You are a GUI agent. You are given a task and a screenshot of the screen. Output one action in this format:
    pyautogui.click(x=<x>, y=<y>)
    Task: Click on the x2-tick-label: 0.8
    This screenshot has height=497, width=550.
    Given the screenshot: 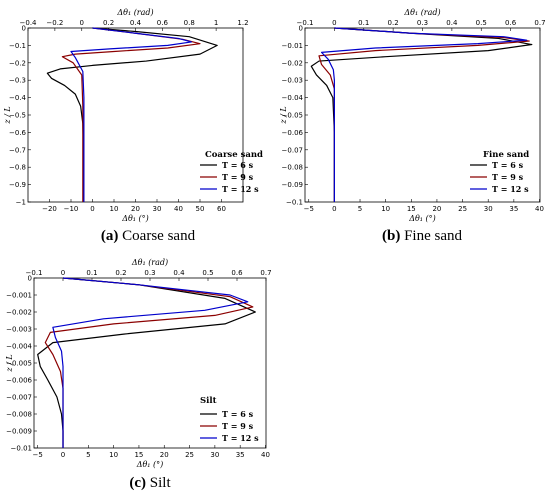 What is the action you would take?
    pyautogui.click(x=189, y=23)
    